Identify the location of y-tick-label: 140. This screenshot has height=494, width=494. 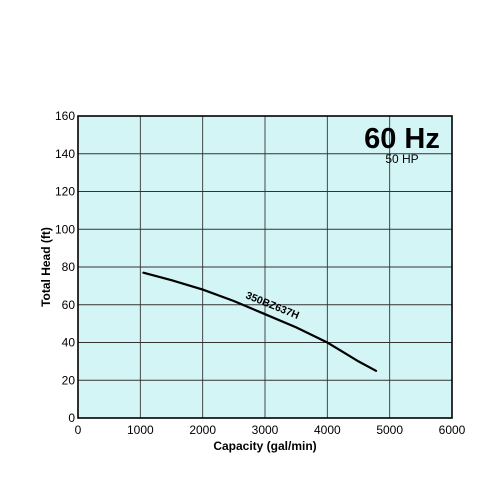
(65, 154).